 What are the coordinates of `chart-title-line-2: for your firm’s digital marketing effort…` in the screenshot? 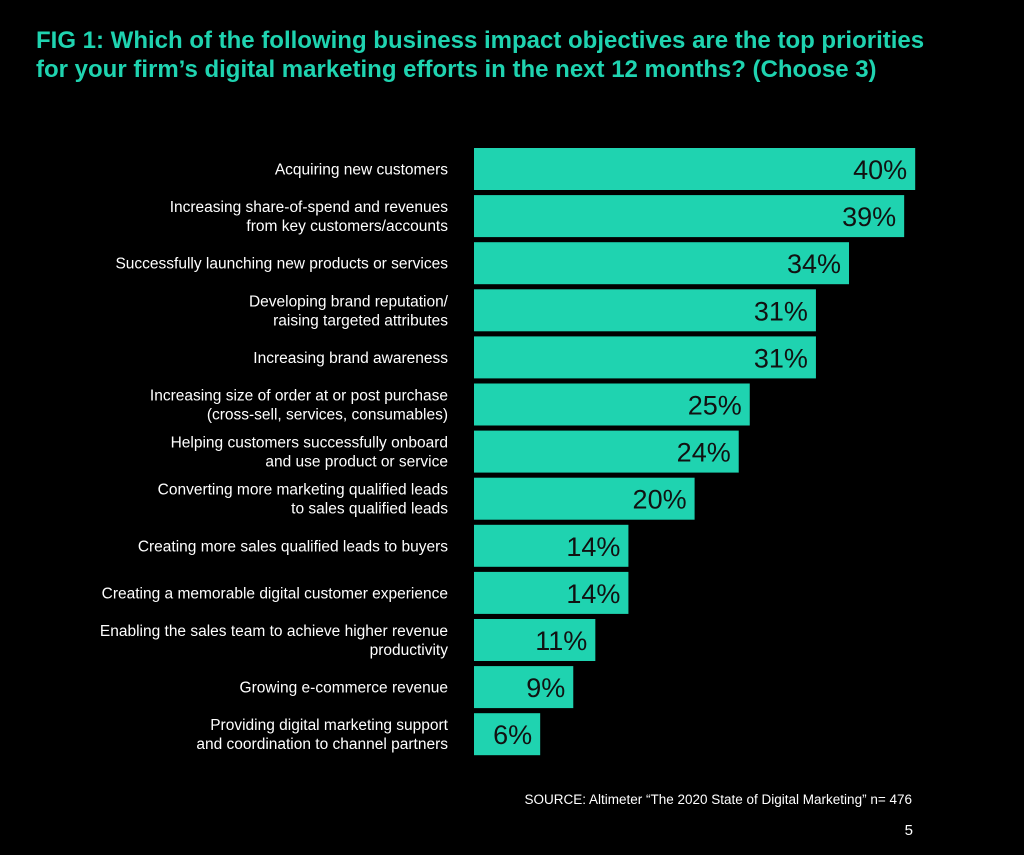 It's located at (456, 69).